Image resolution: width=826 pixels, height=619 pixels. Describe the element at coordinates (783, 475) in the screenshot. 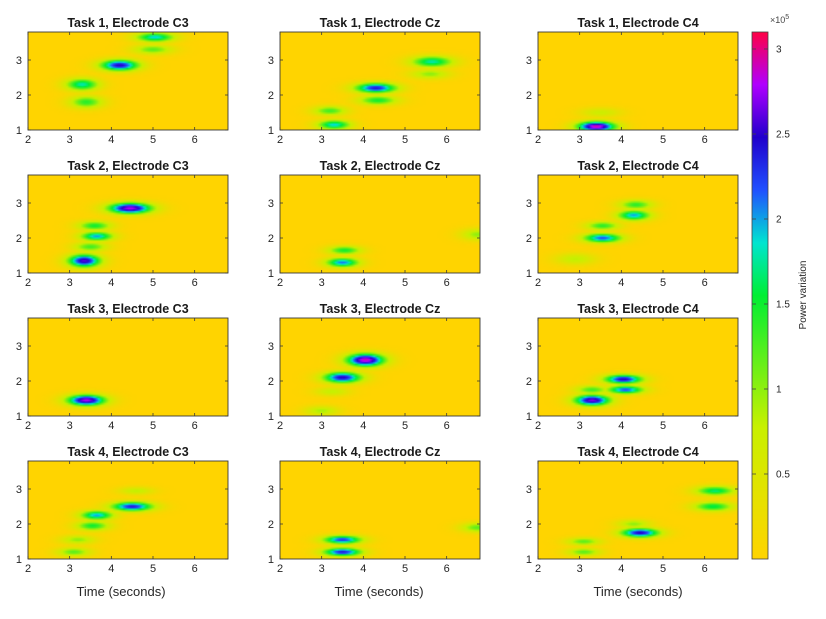

I see `colorbar-tick-label: 0.5` at that location.